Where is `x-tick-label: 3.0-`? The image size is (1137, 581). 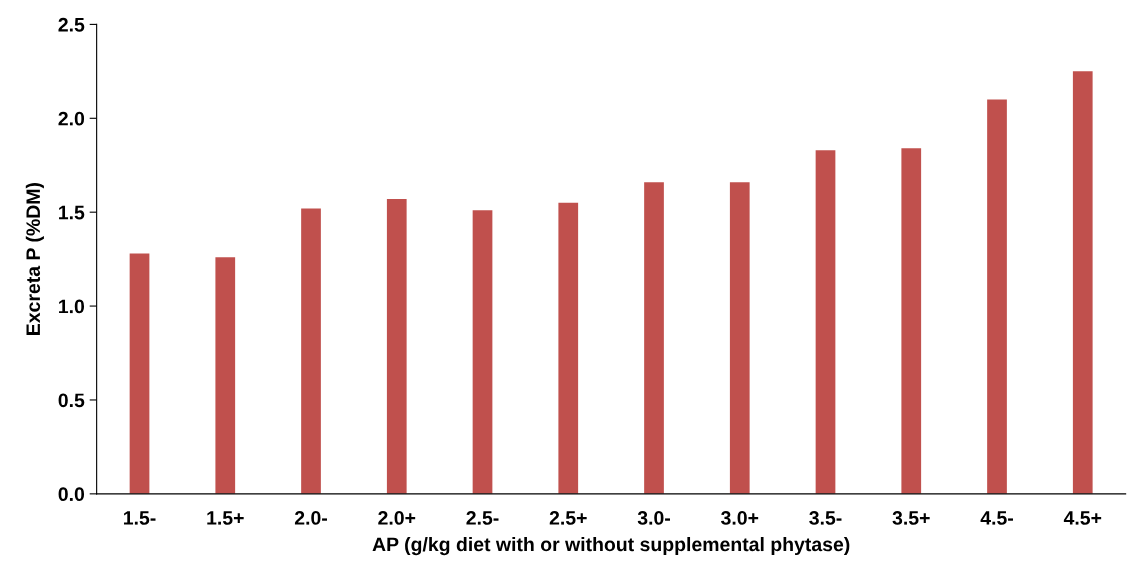 x-tick-label: 3.0- is located at coordinates (653, 518).